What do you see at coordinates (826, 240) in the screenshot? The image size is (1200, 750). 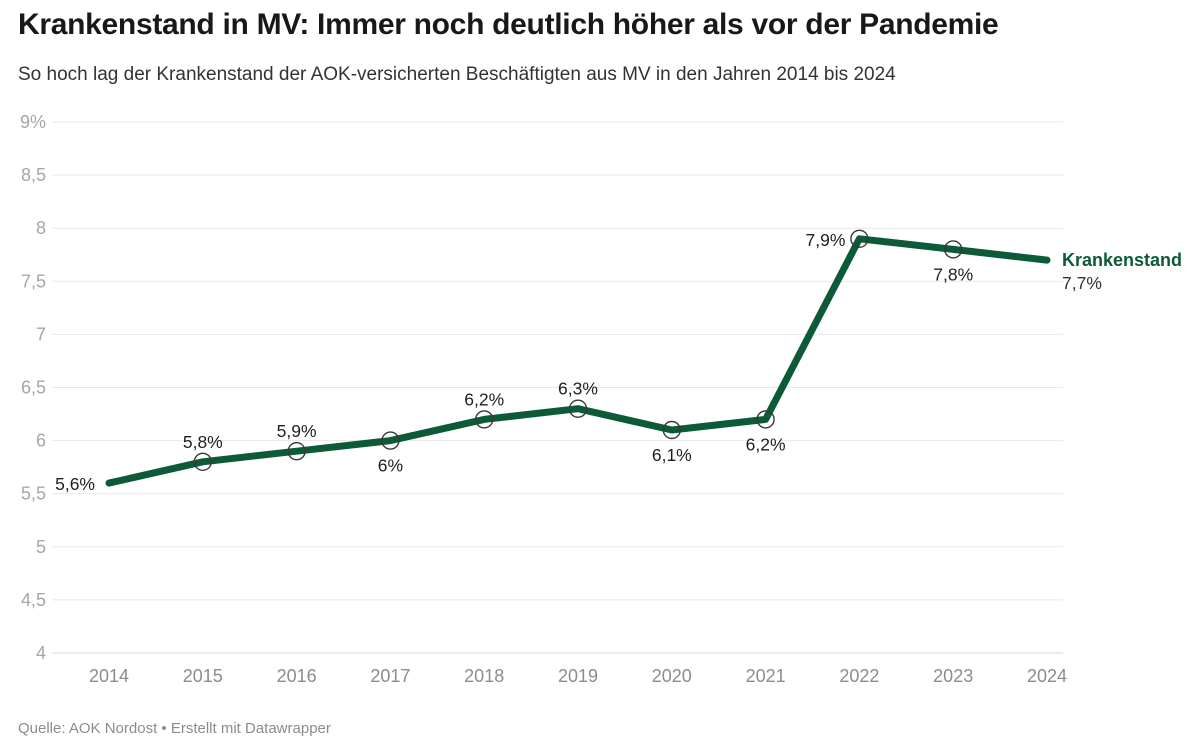 I see `data-label: 7,9%` at bounding box center [826, 240].